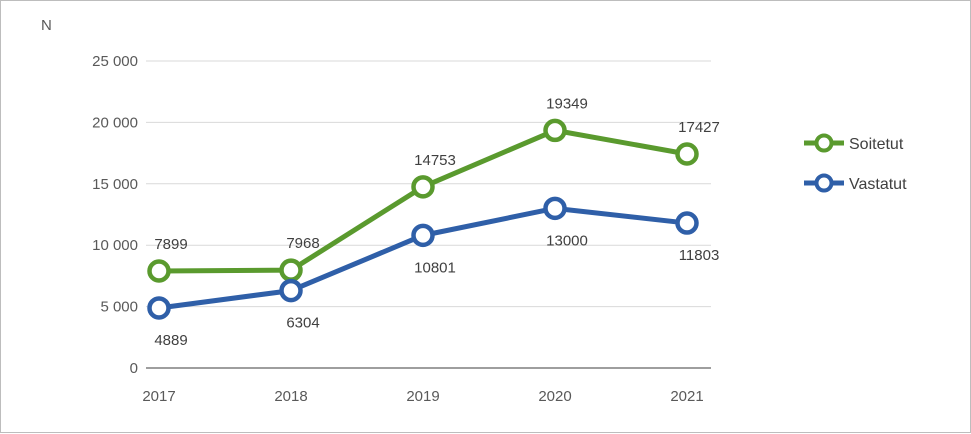 The height and width of the screenshot is (434, 971). I want to click on x-tick-label: 2021, so click(686, 396).